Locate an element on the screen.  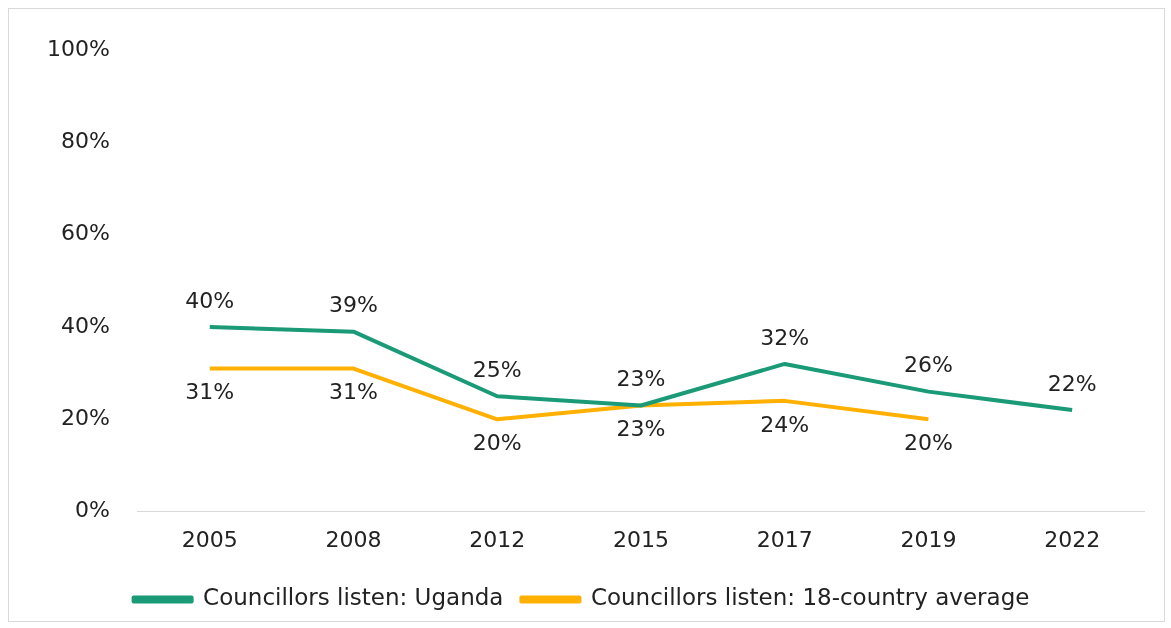
data-label: 39% is located at coordinates (353, 305).